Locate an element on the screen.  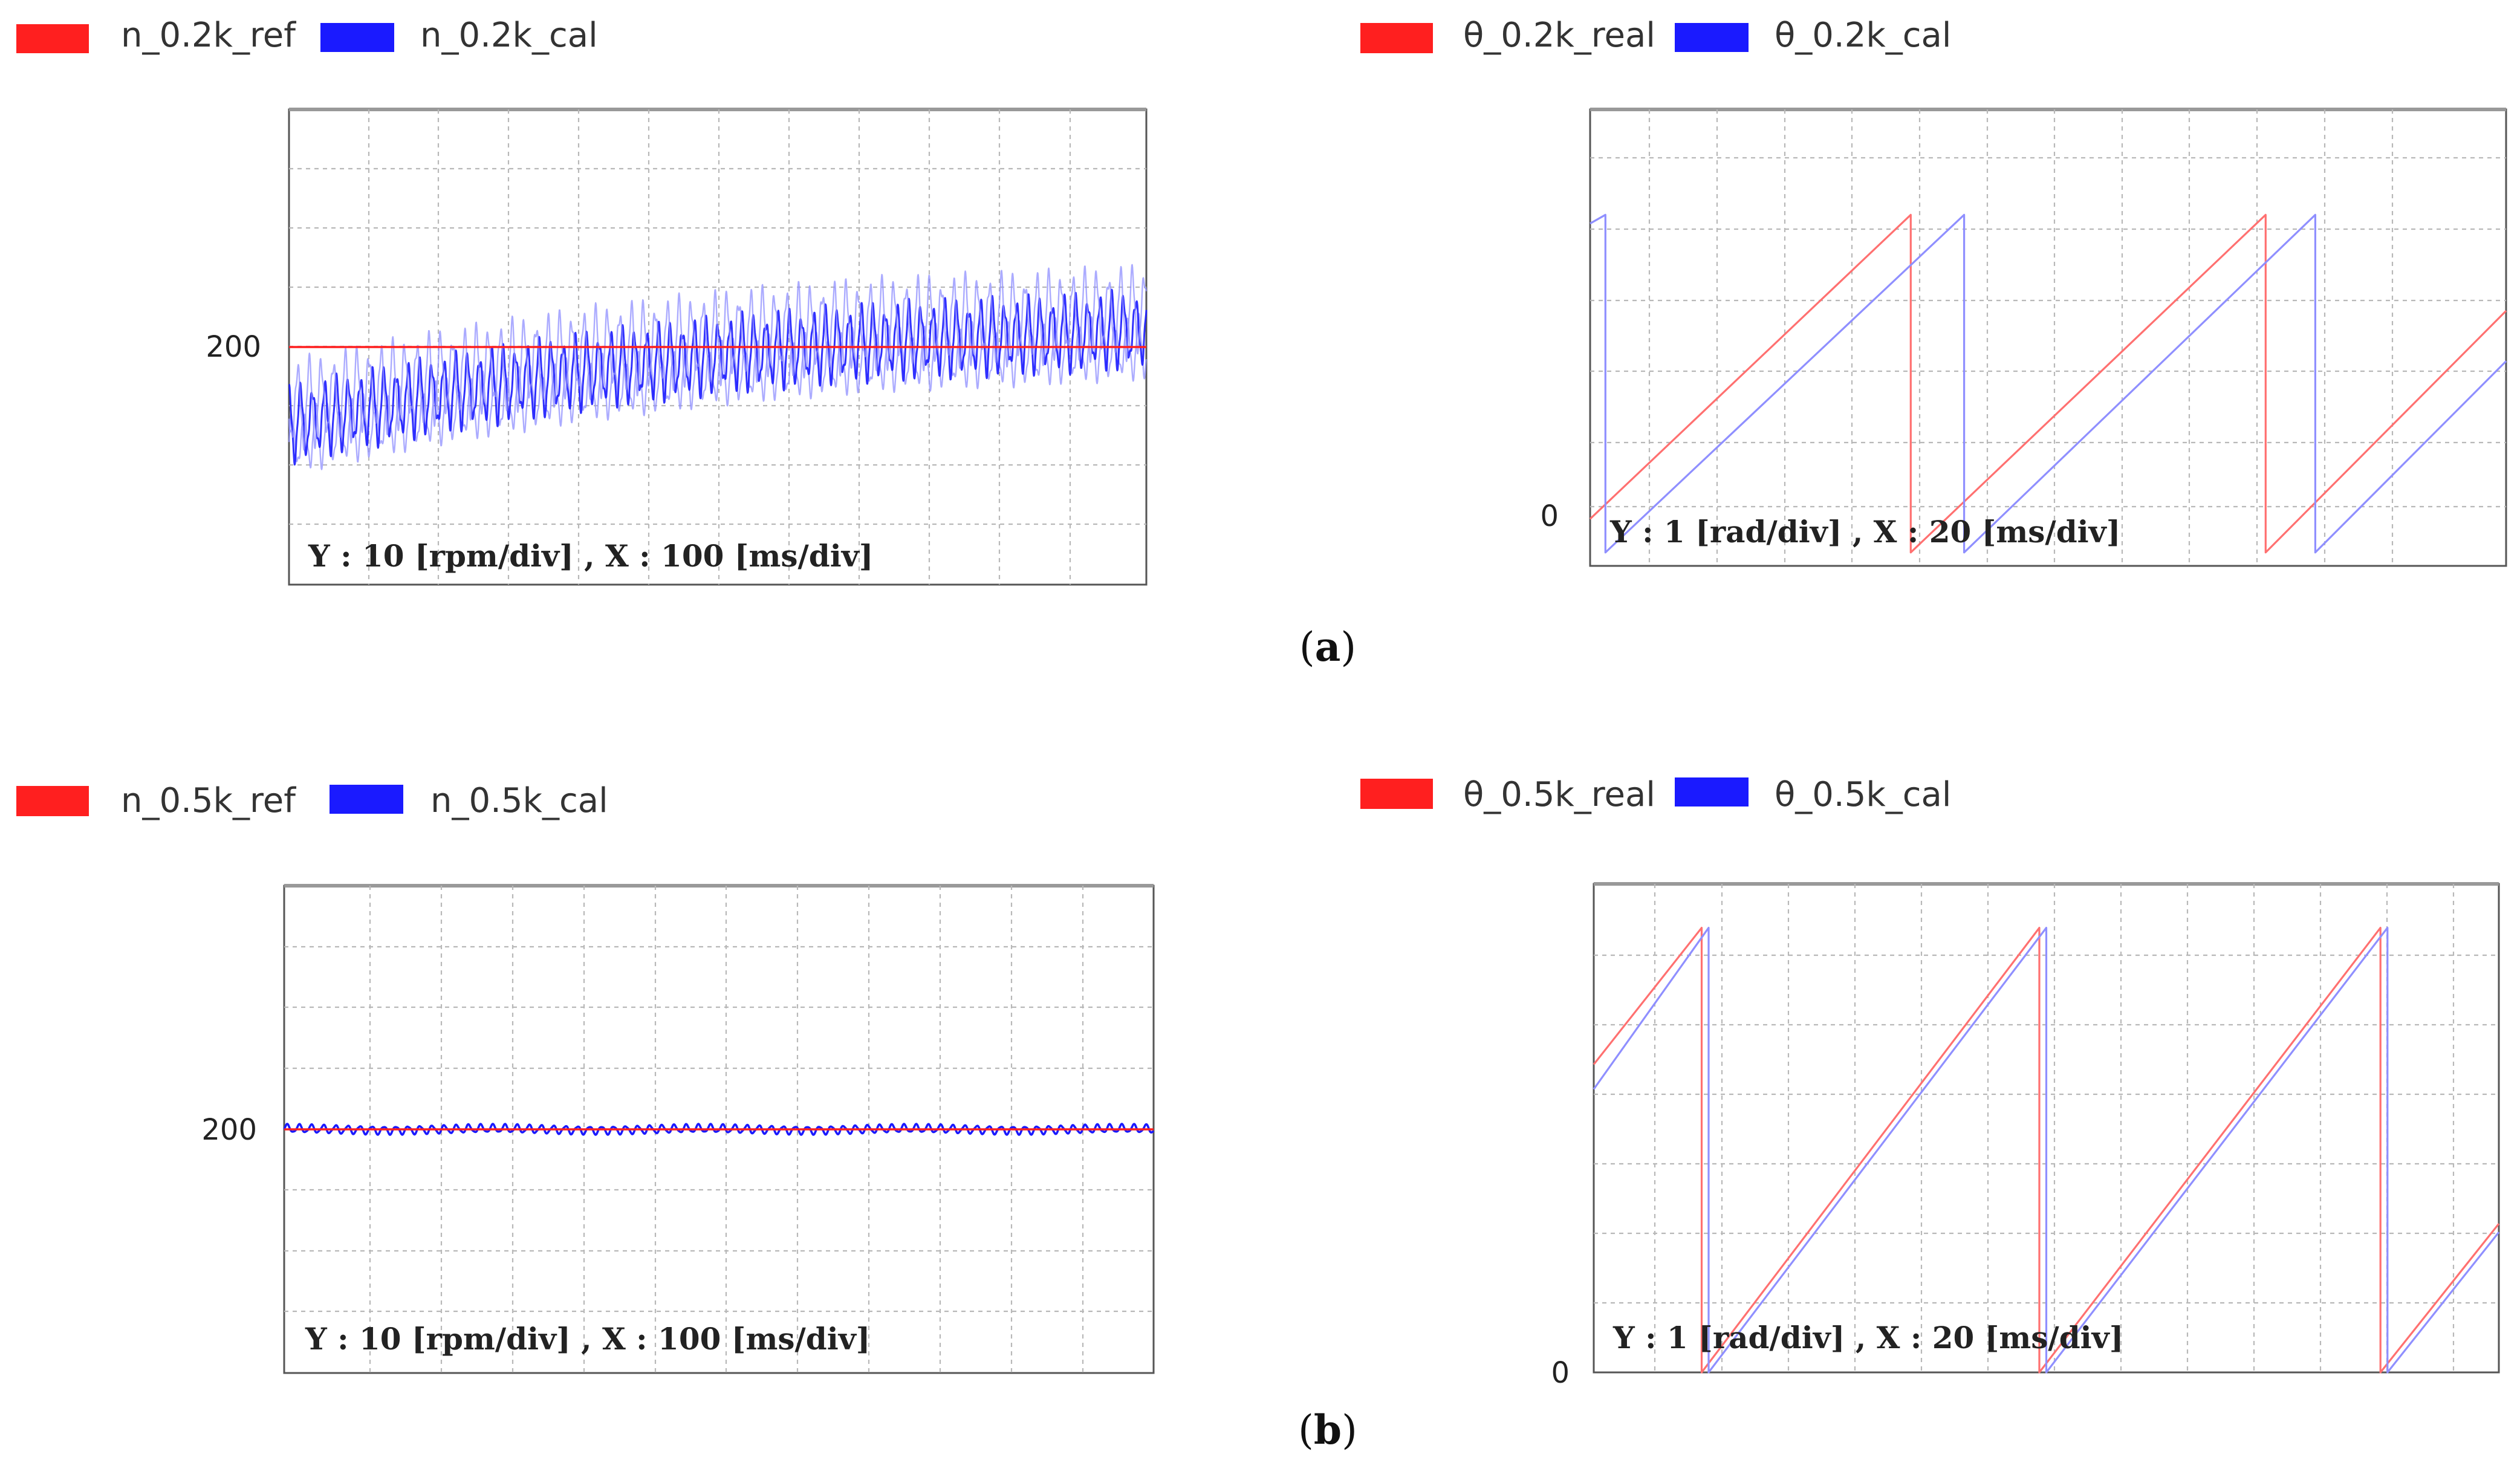
series-group-a-angle is located at coordinates (2048, 383).